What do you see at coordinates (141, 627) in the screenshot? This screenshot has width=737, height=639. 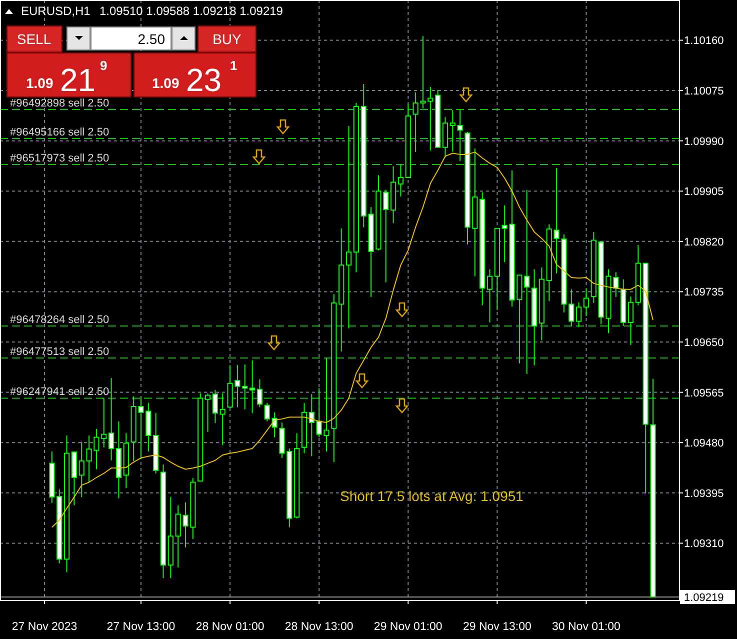 I see `x-tick-label: 27 Nov 13:00` at bounding box center [141, 627].